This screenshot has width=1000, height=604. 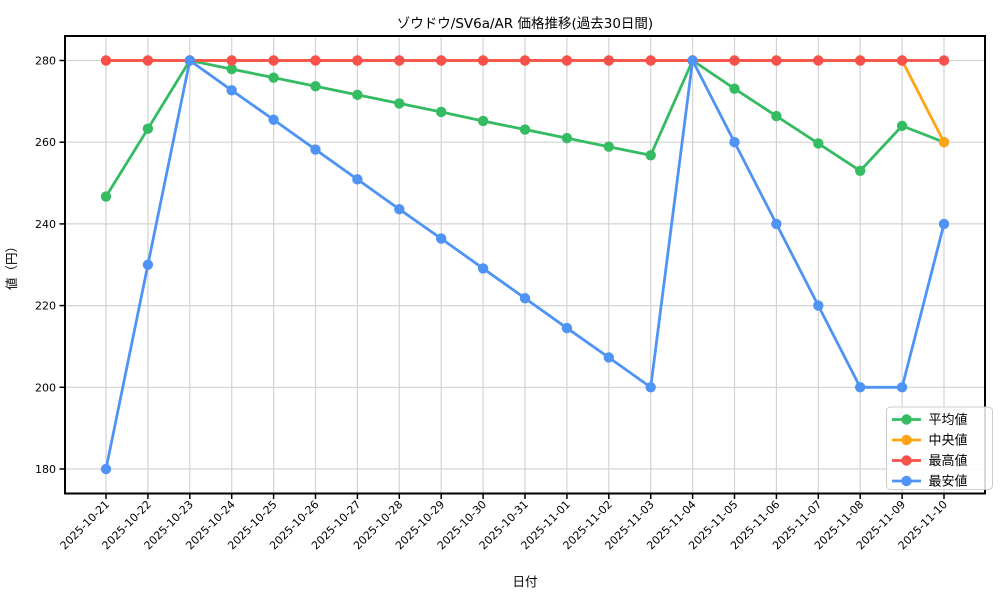 I want to click on y-tick-label: 280, so click(x=45, y=61).